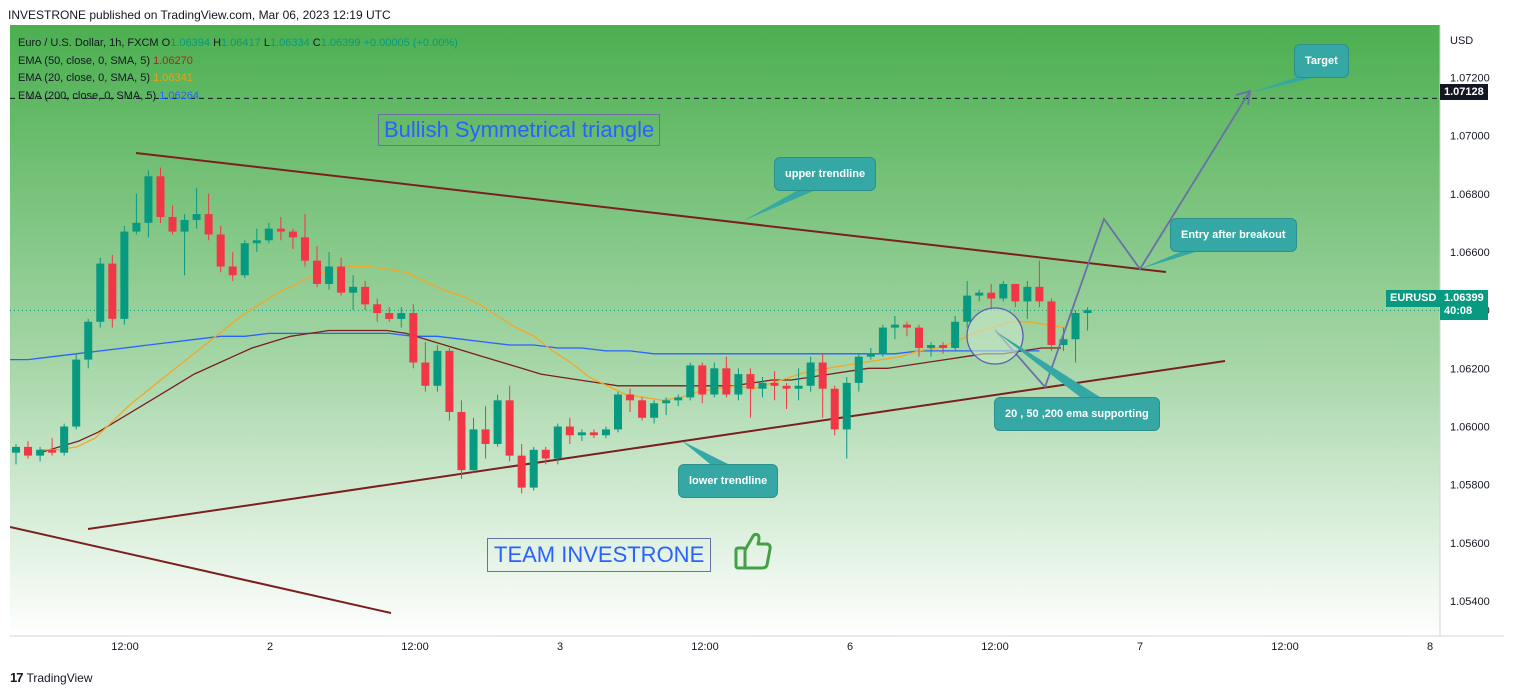 This screenshot has height=695, width=1514. Describe the element at coordinates (238, 97) in the screenshot. I see `legend-ema200-row: EMA (200, close, 0, SMA, 5) 1.06264` at that location.